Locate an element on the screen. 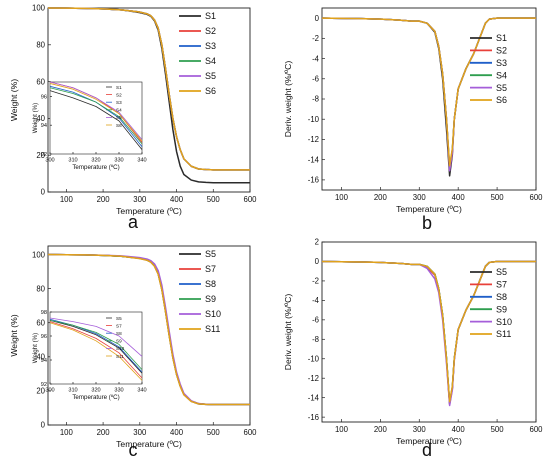 The image size is (550, 463). series-line-s7 is located at coordinates (96, 350).